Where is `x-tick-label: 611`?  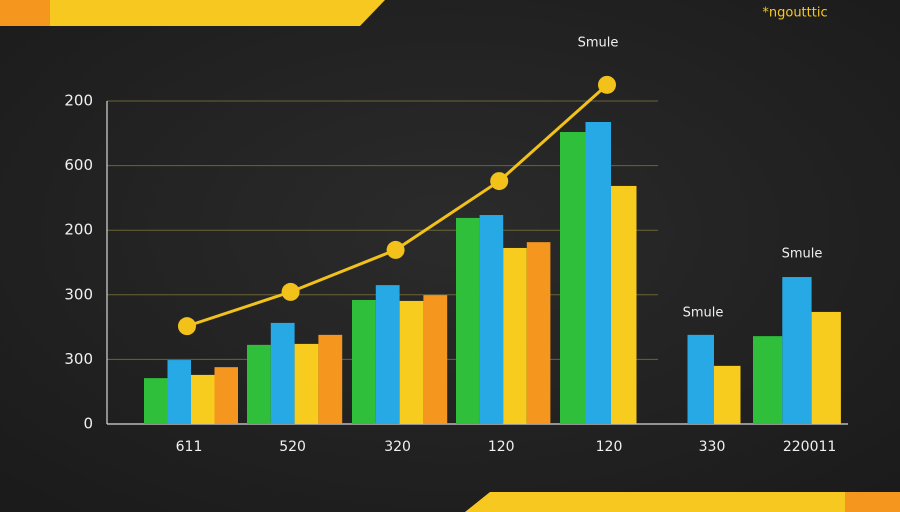 x-tick-label: 611 is located at coordinates (189, 447).